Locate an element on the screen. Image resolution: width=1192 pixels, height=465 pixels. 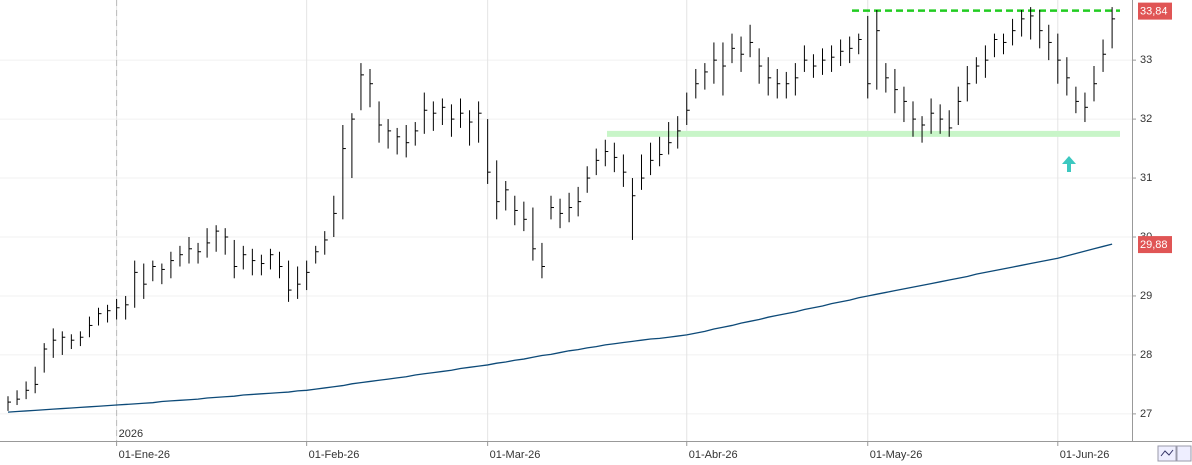
y-tick-label: 31 is located at coordinates (1146, 178).